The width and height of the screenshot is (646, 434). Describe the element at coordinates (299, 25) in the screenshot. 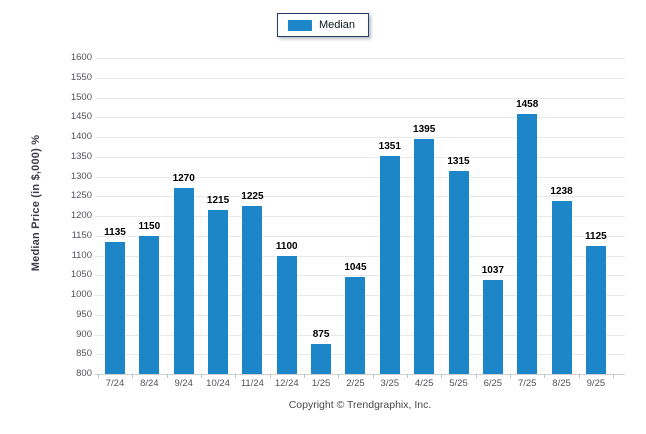

I see `legend-swatch-median` at that location.